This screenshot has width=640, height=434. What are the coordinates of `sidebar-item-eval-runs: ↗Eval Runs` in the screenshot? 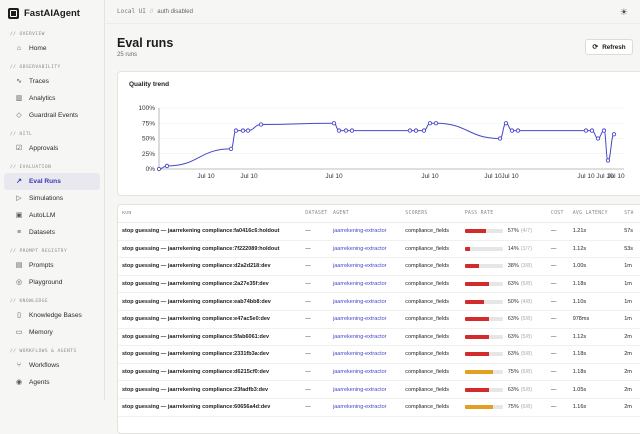 It's located at (52, 181).